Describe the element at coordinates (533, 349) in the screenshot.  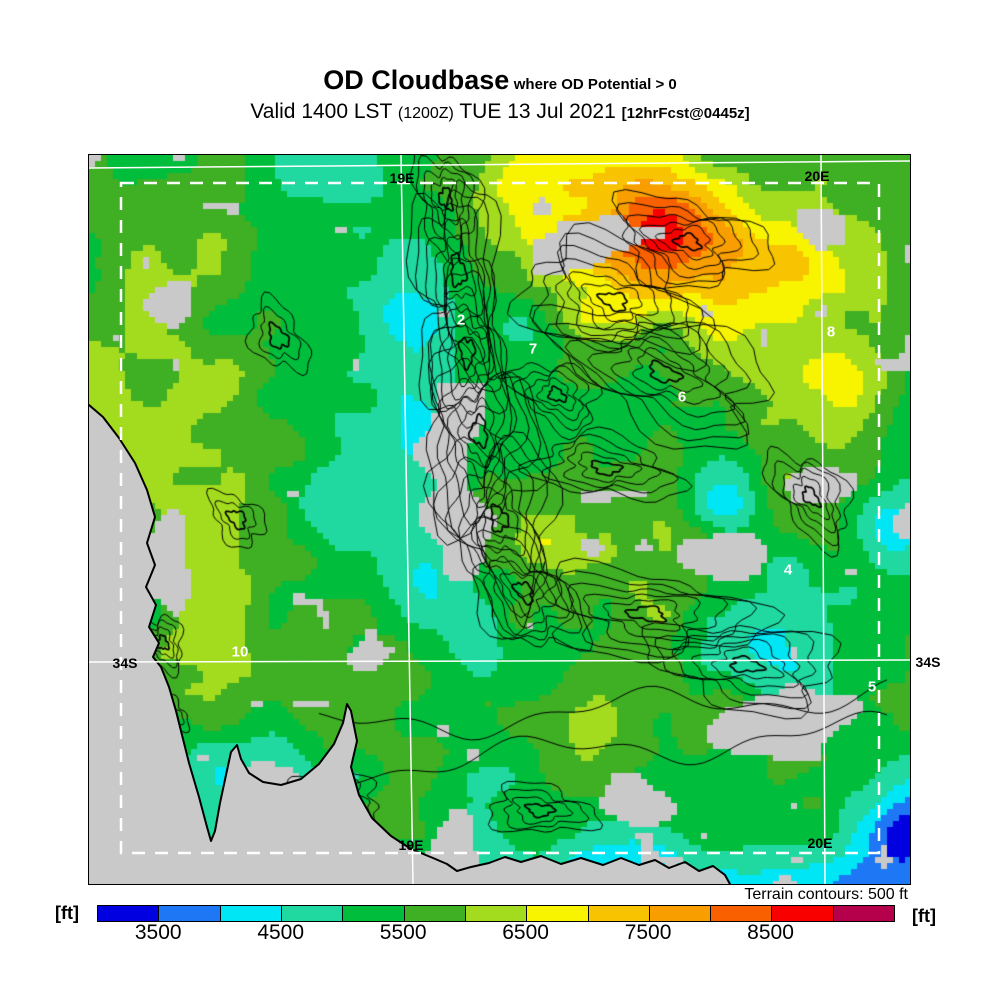
I see `waypoint-label-7: 7` at that location.